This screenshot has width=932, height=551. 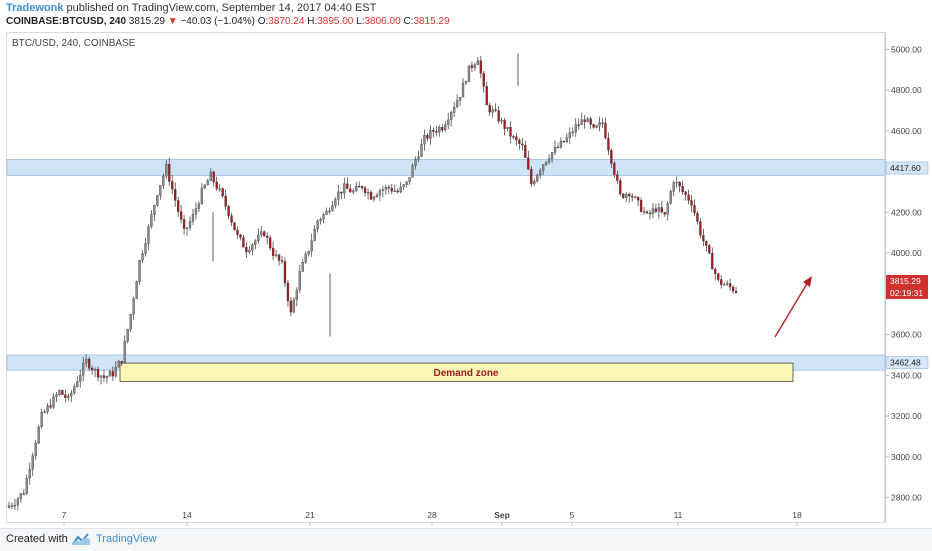 What do you see at coordinates (35, 8) in the screenshot?
I see `author-link: Tradewonk` at bounding box center [35, 8].